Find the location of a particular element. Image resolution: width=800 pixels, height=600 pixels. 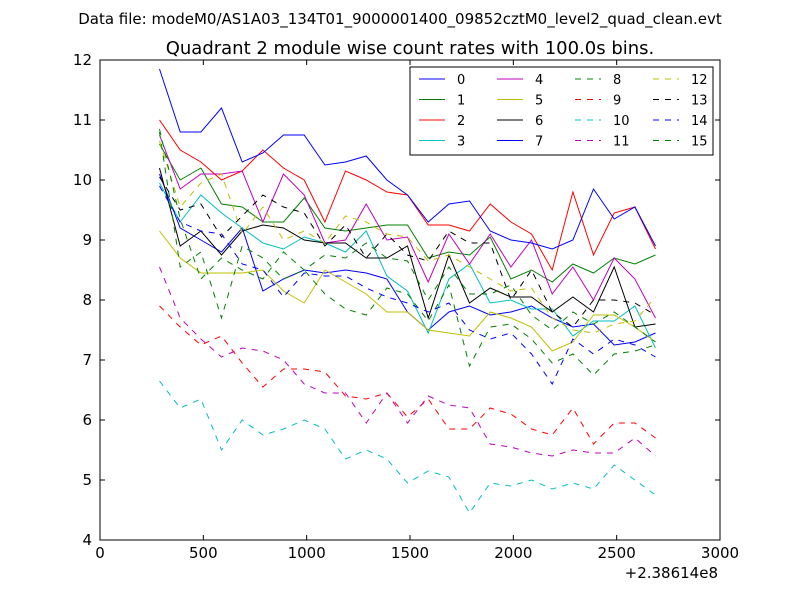

legend-label-13: 13 is located at coordinates (699, 101).